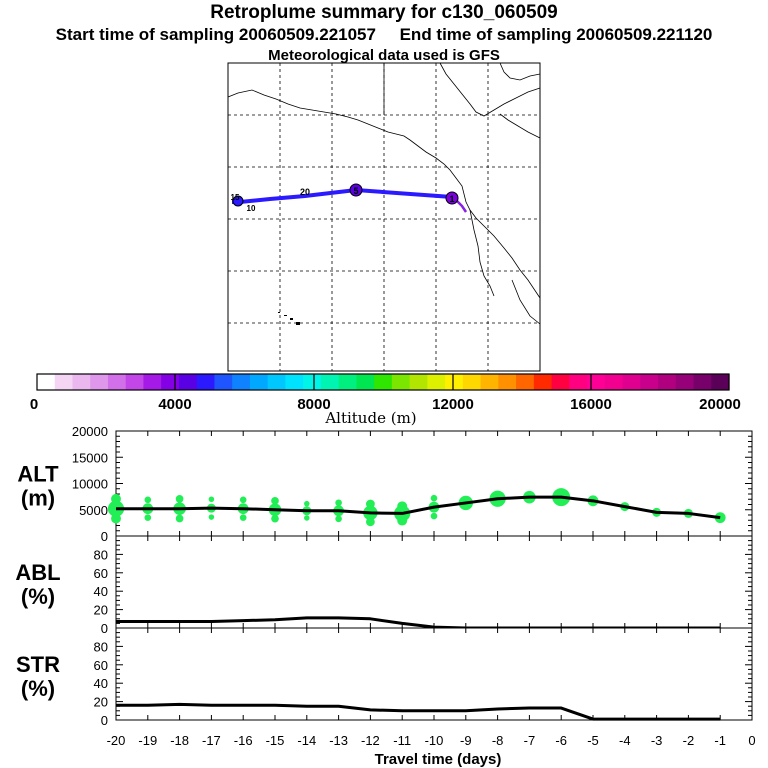  What do you see at coordinates (38, 474) in the screenshot?
I see `panel-ylabel-name: ALT` at bounding box center [38, 474].